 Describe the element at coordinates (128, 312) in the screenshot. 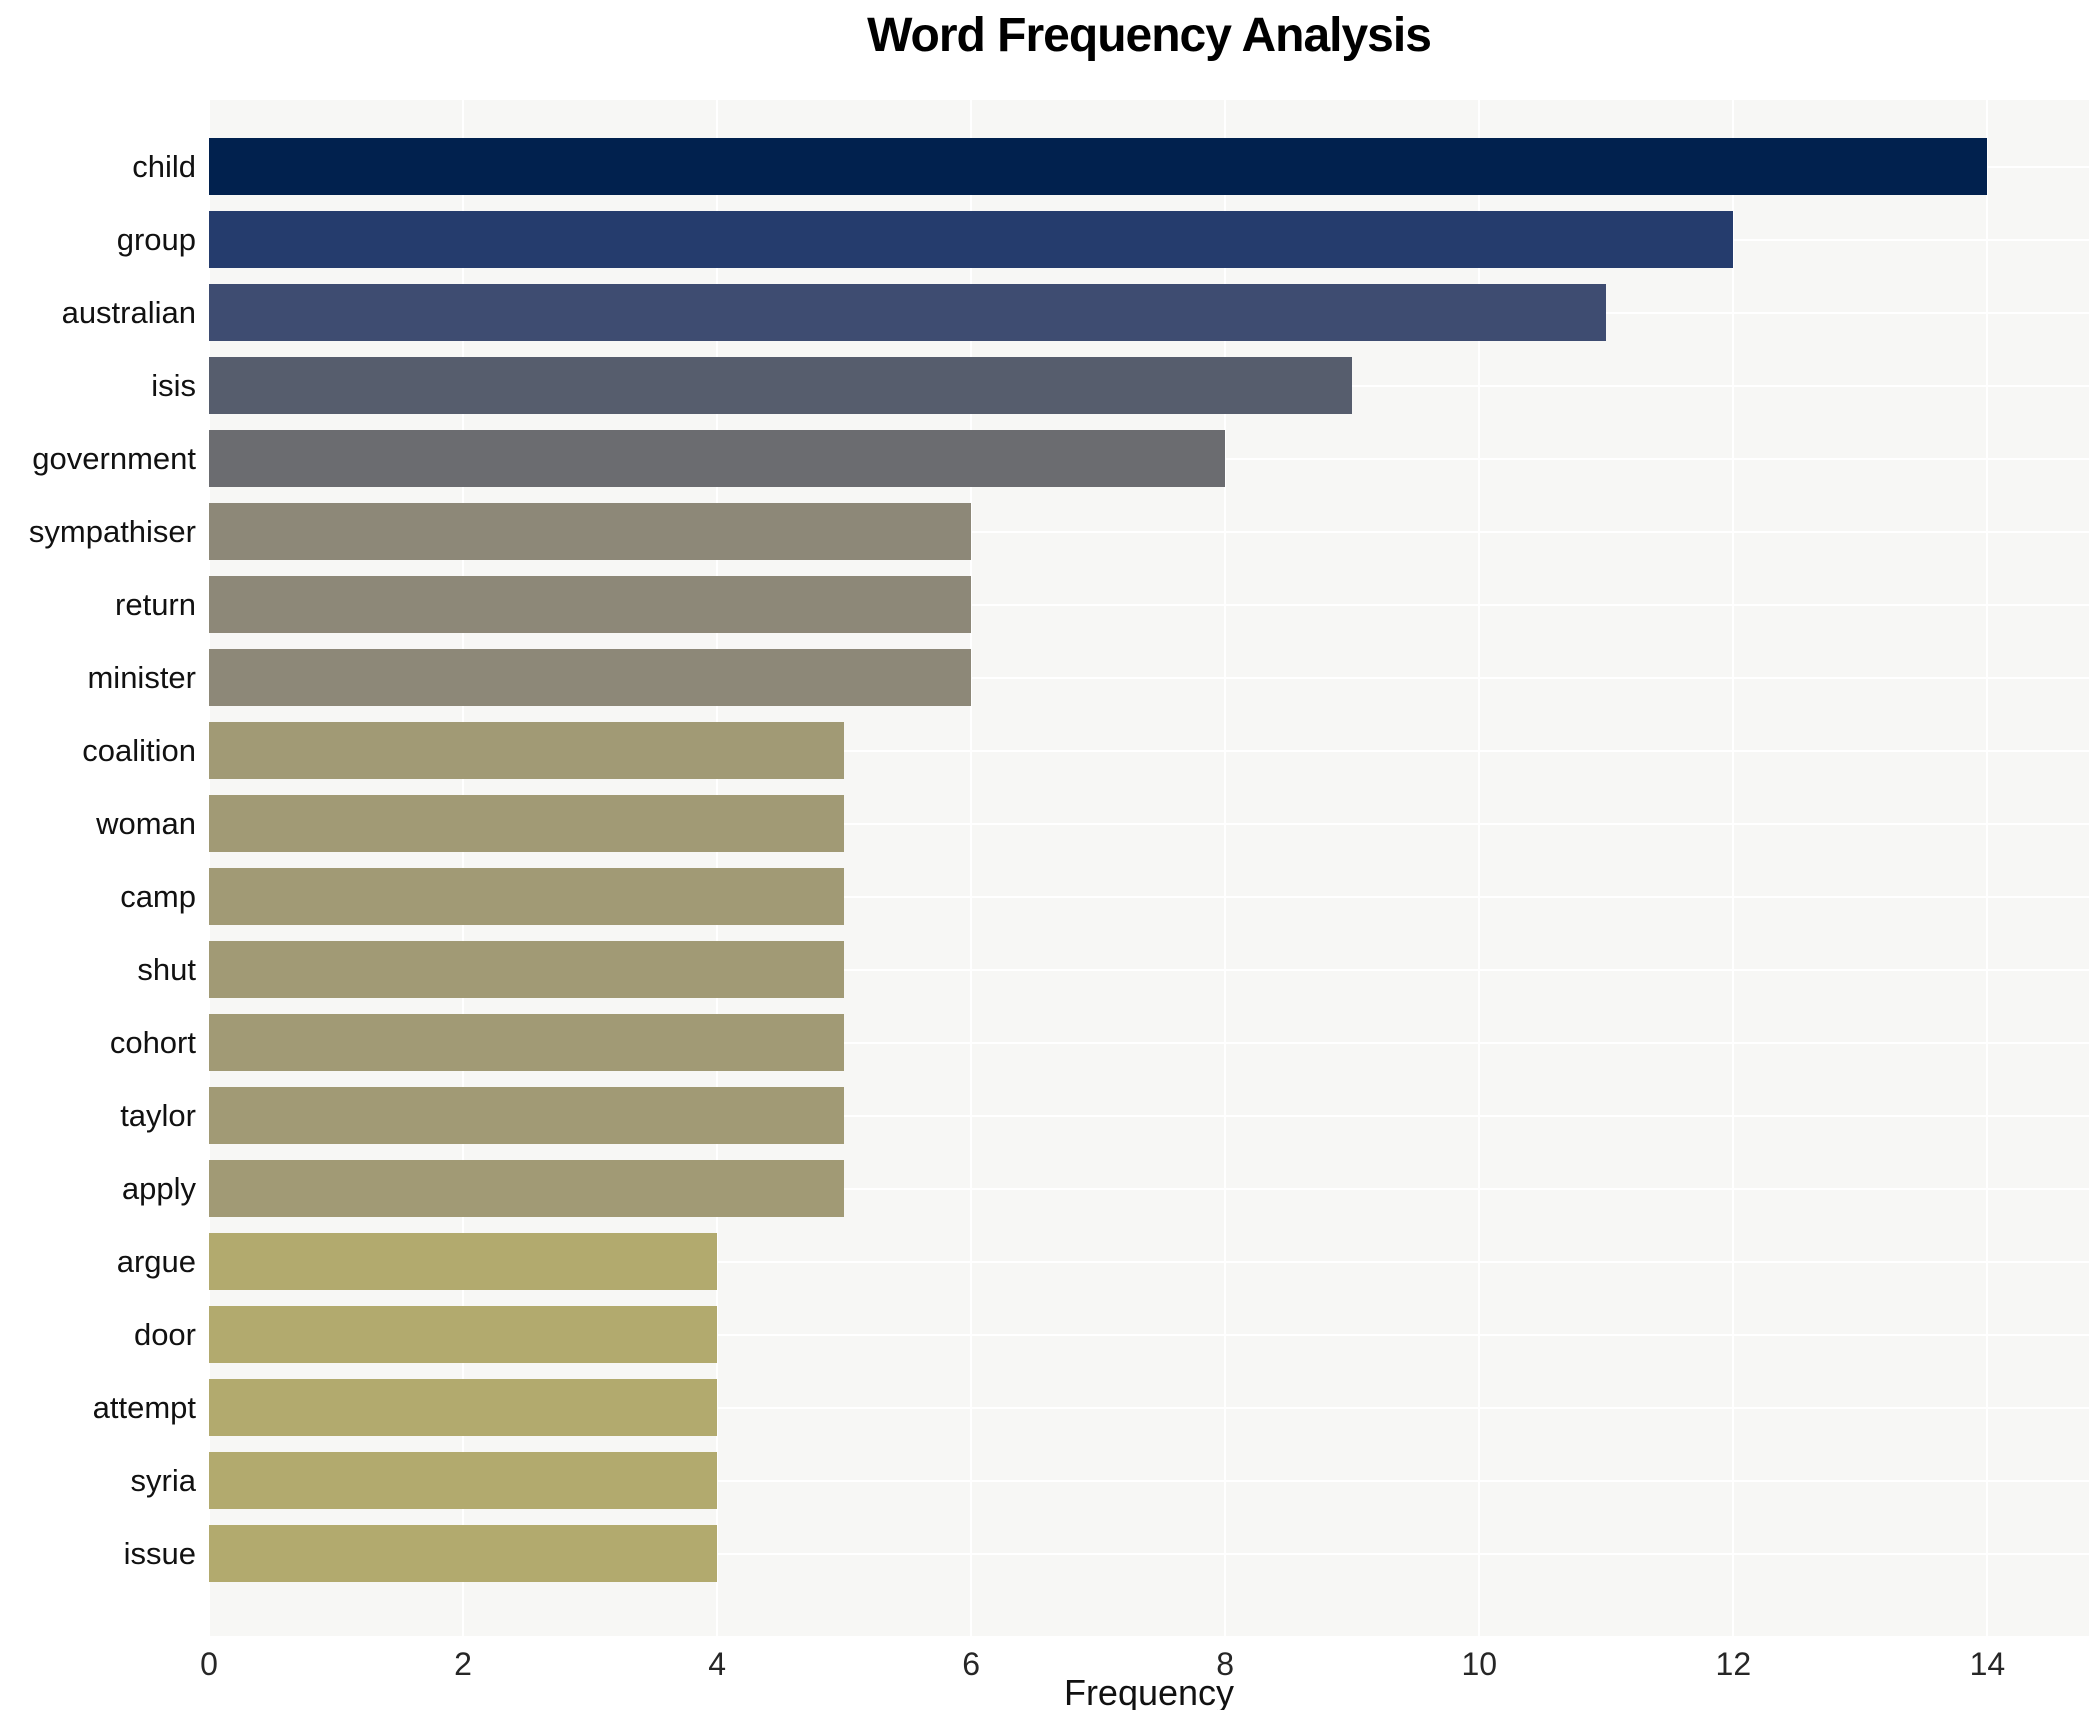

I see `category-label-australian: australian` at that location.